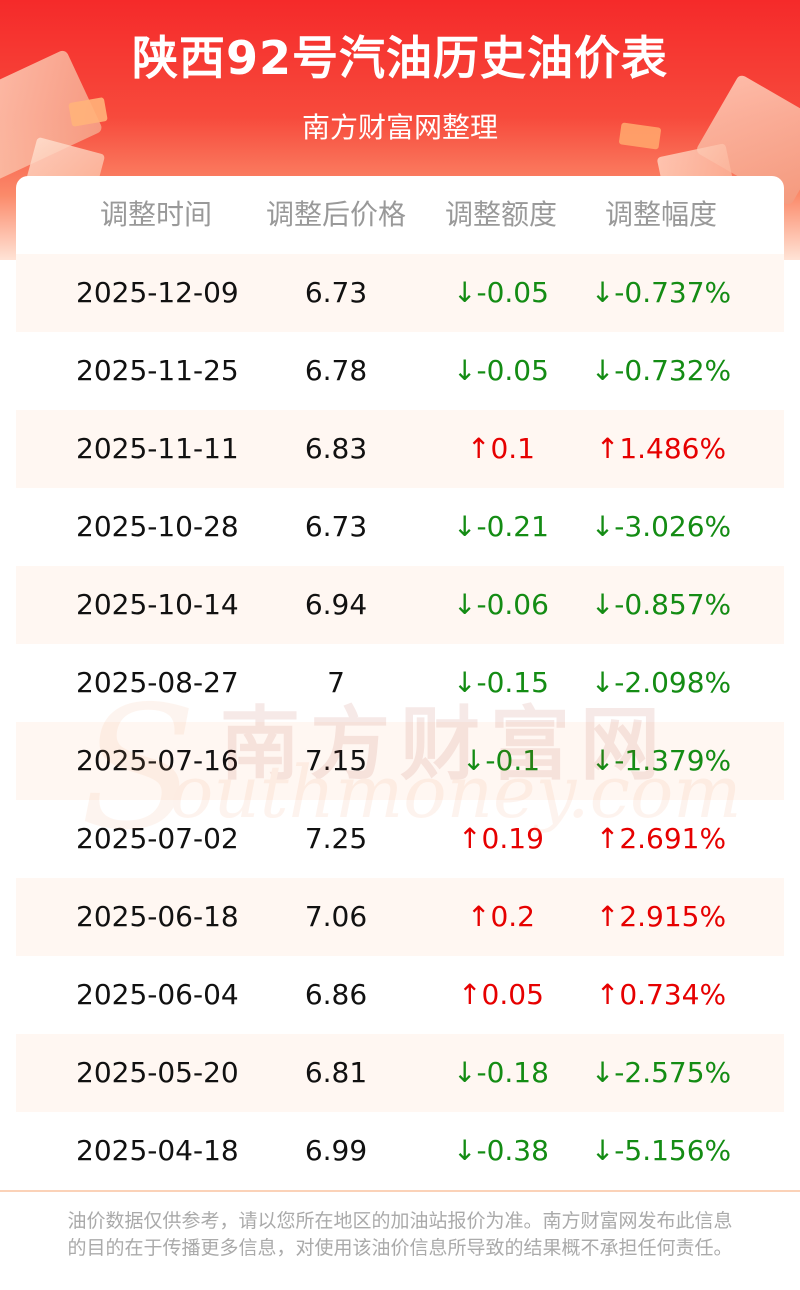 Image resolution: width=800 pixels, height=1290 pixels. Describe the element at coordinates (155, 214) in the screenshot. I see `column-header-date: 调整时间` at that location.